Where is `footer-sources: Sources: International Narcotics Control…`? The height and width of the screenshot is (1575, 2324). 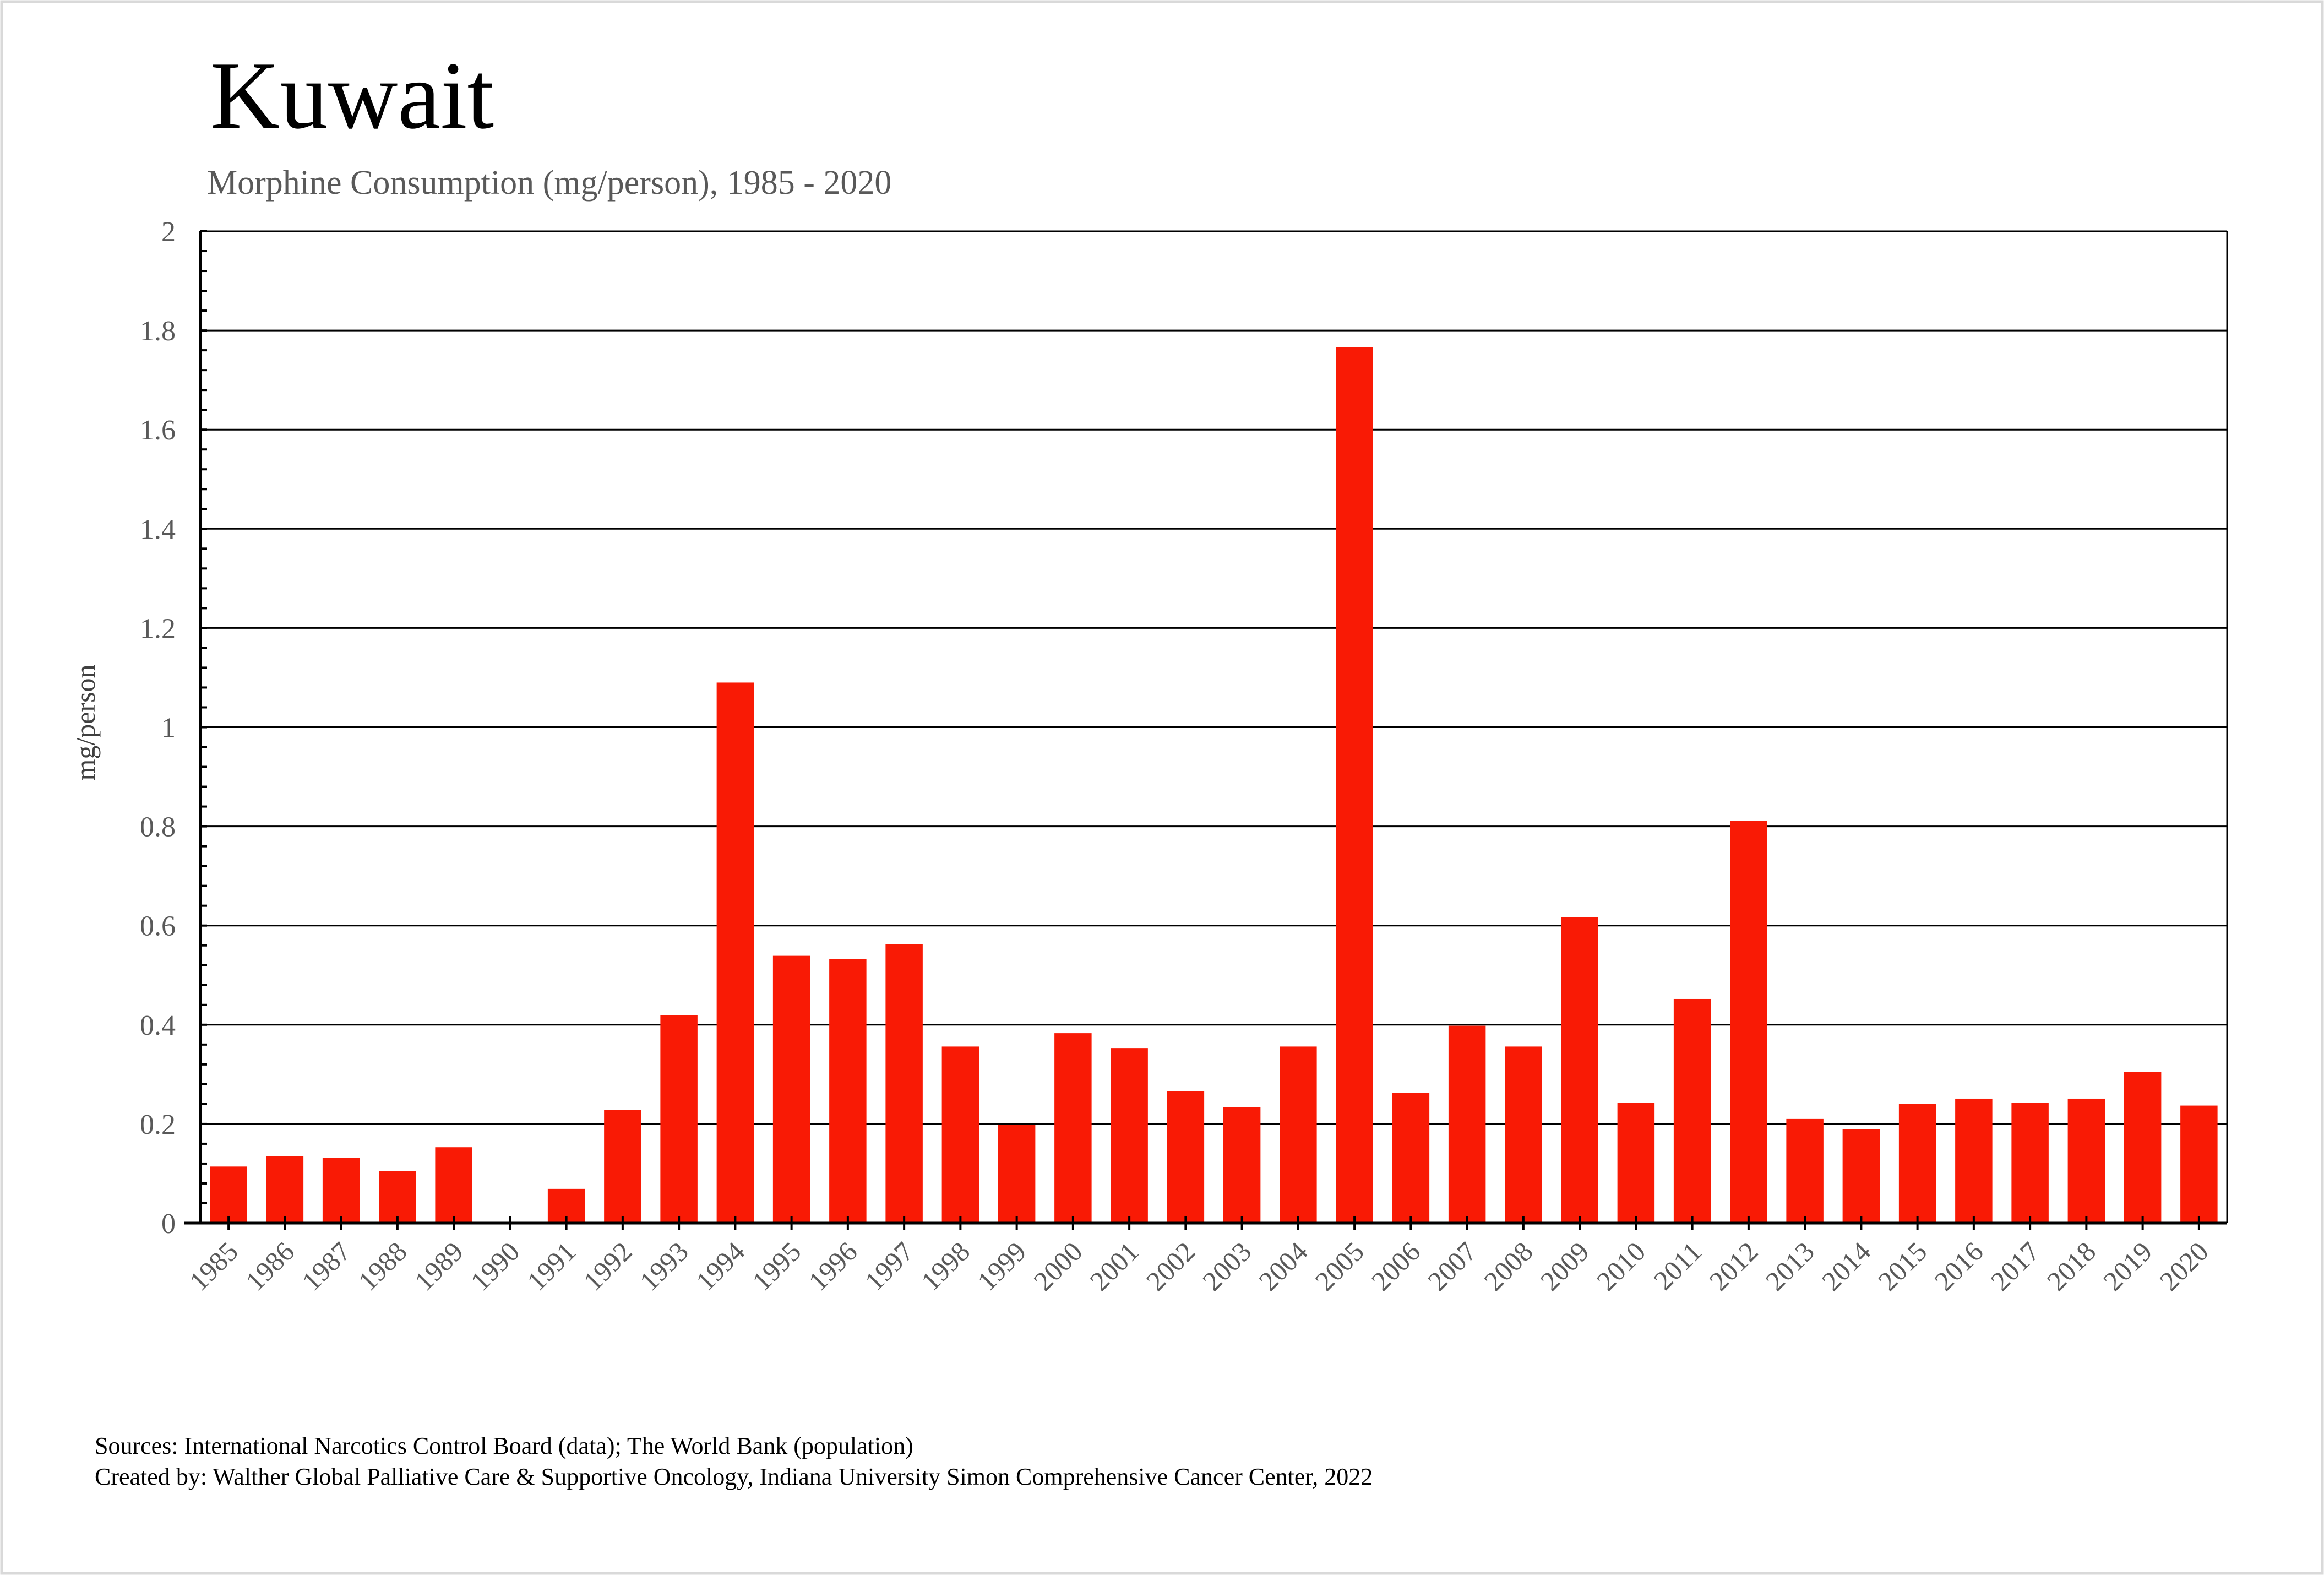
footer-sources: Sources: International Narcotics Control… is located at coordinates (504, 1445).